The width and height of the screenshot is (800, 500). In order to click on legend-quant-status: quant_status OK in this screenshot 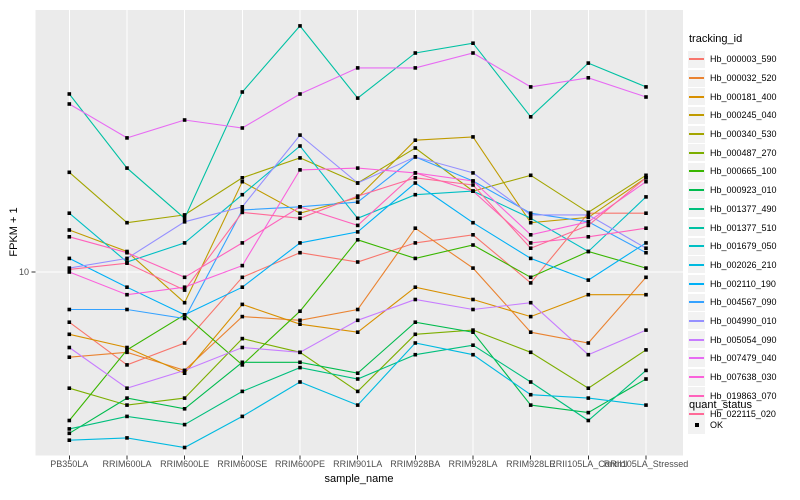, I will do `click(744, 417)`.